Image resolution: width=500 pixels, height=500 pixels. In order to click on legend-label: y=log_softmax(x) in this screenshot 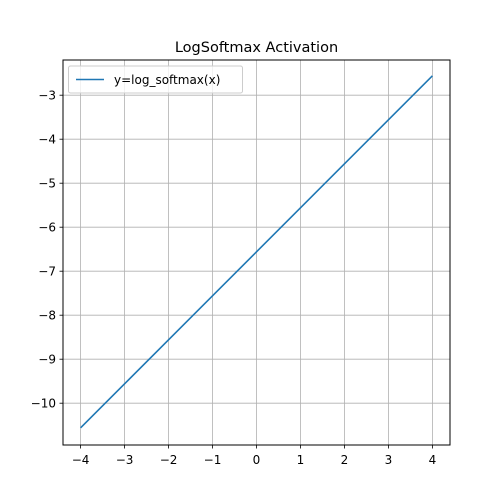, I will do `click(167, 80)`.